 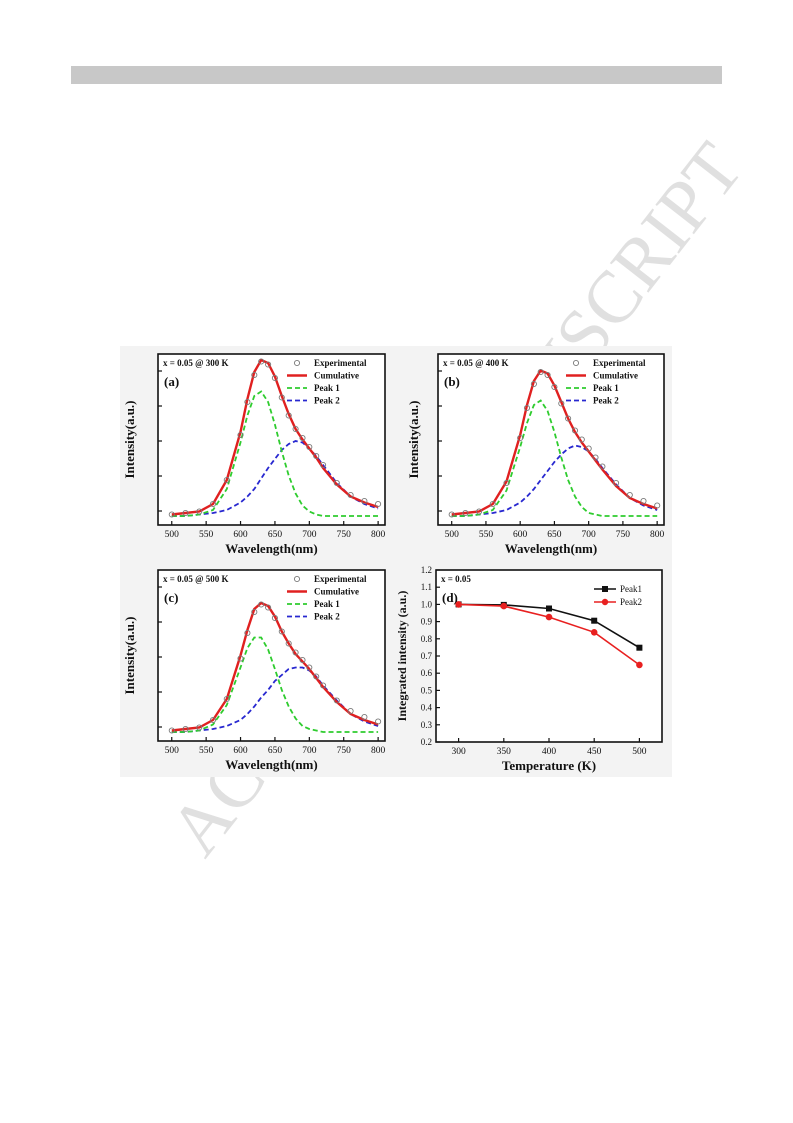 I want to click on x-tick-label: 400, so click(x=549, y=752).